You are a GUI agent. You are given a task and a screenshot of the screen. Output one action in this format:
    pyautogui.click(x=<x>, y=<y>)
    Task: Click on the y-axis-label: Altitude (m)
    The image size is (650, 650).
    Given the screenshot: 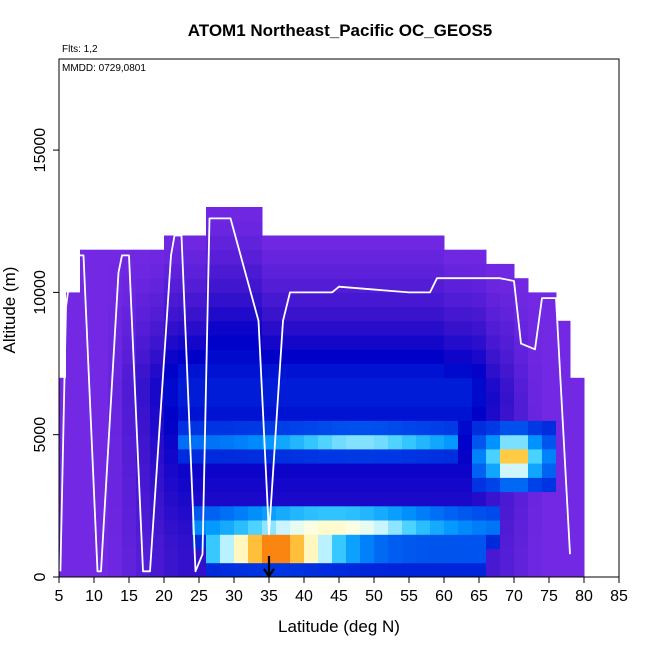 What is the action you would take?
    pyautogui.click(x=9, y=310)
    